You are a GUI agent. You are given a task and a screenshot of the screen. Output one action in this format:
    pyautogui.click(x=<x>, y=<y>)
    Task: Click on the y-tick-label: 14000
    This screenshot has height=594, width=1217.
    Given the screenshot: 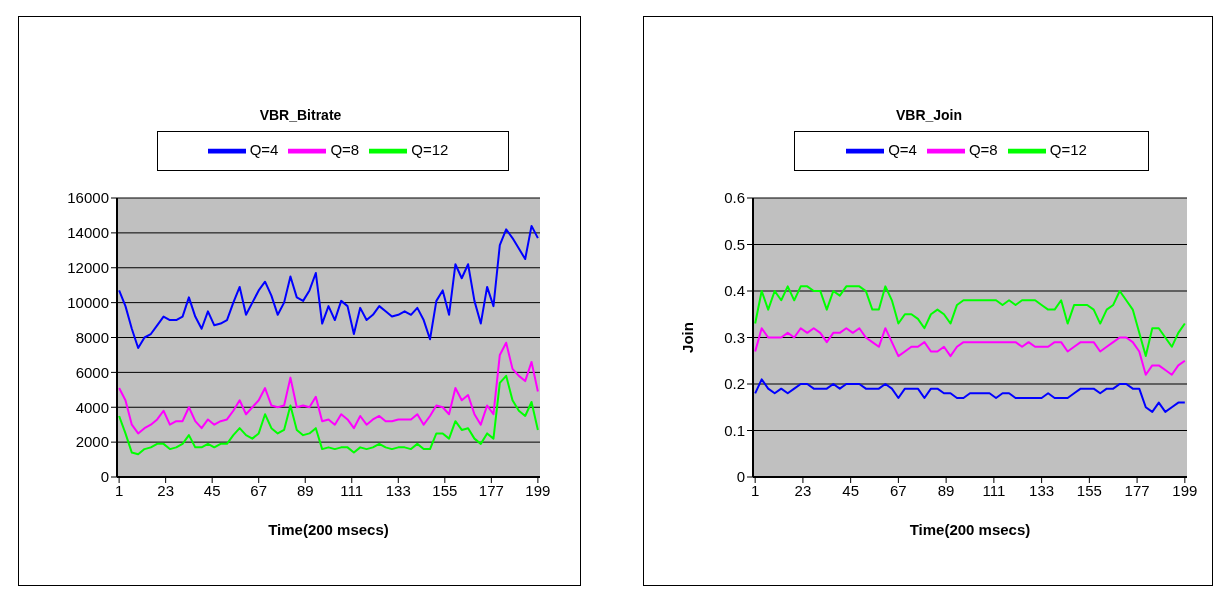 What is the action you would take?
    pyautogui.click(x=88, y=233)
    